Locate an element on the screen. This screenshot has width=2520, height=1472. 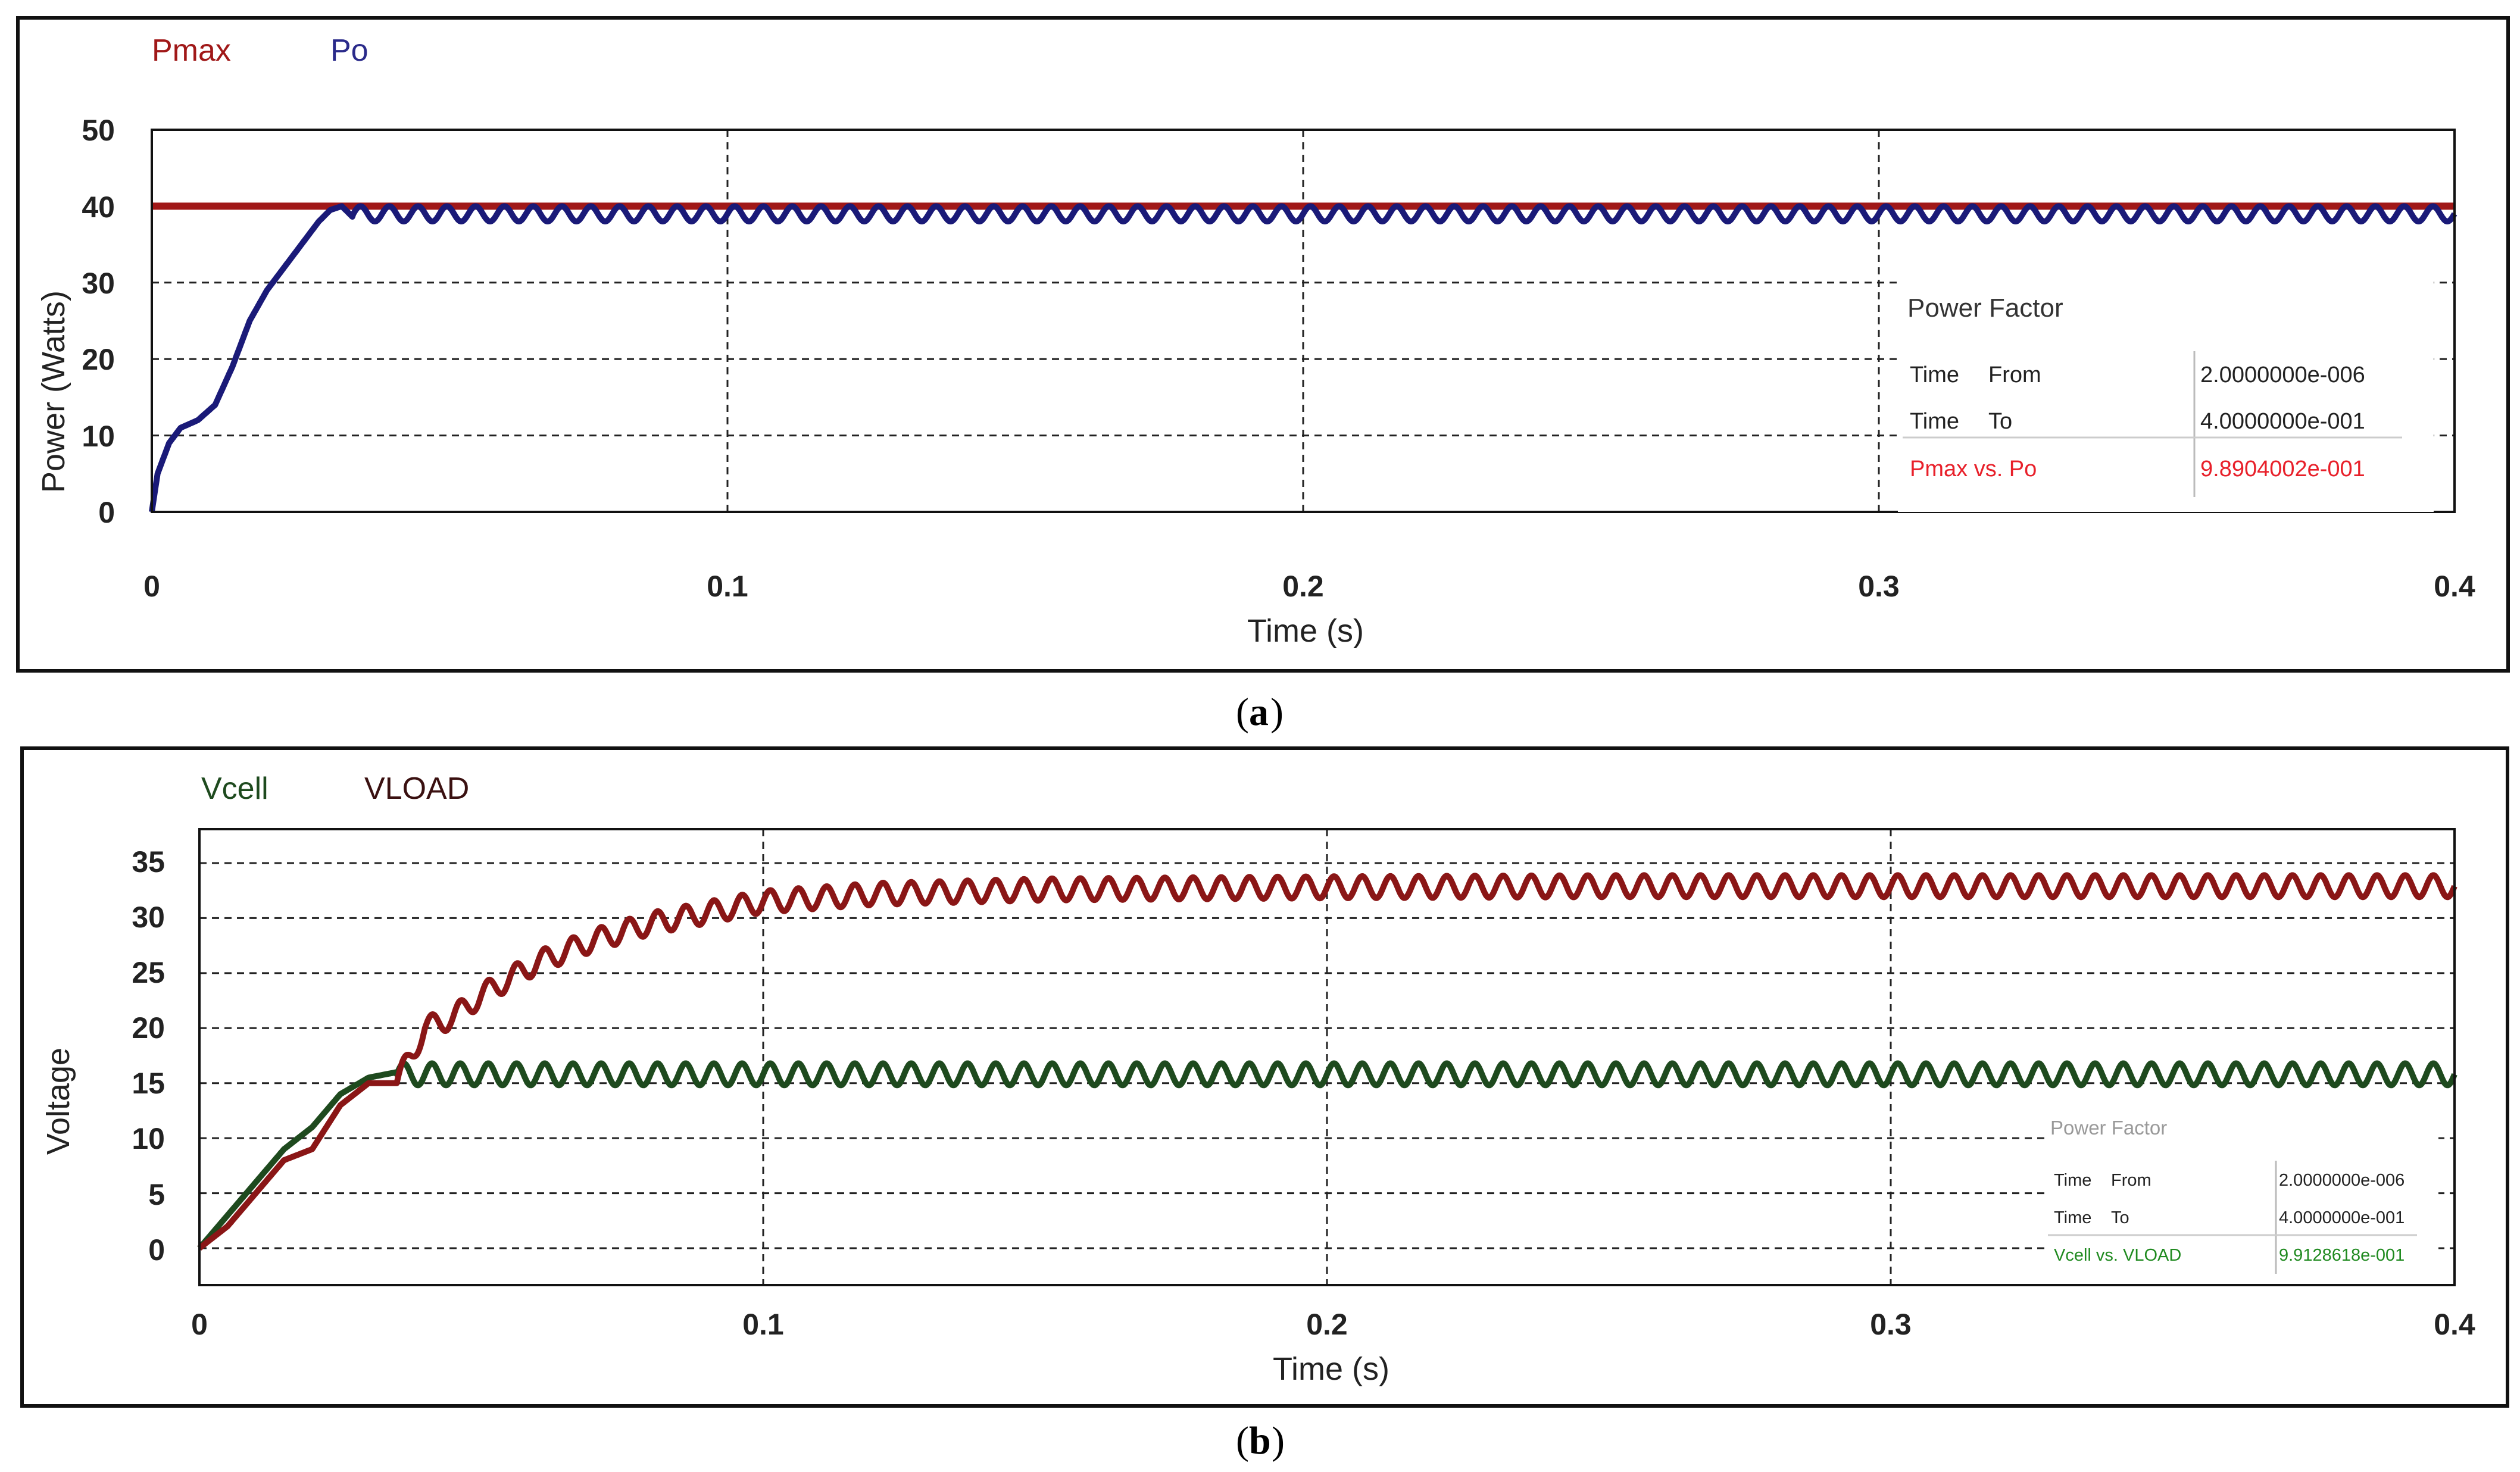
power-factor-result-value: 9.9128618e-001 is located at coordinates (2342, 1255).